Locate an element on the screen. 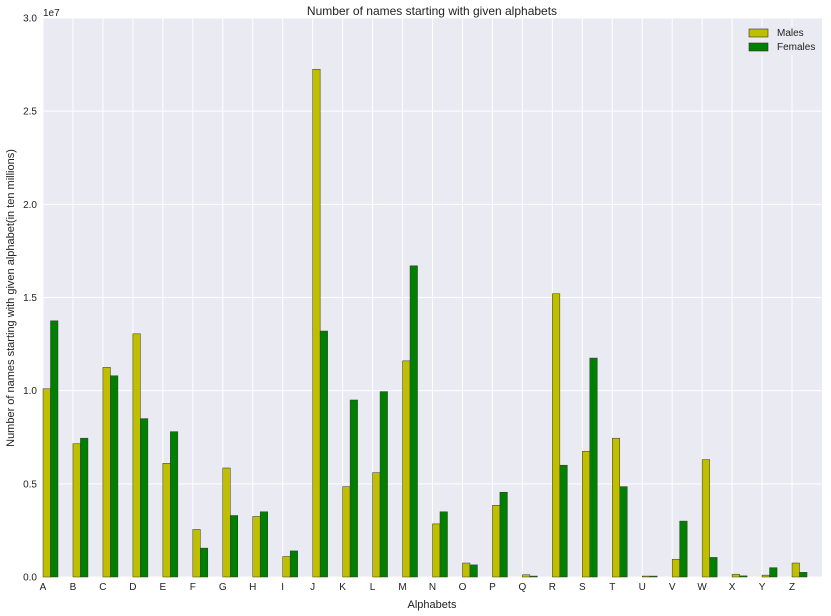 This screenshot has width=831, height=616. bar-males-u is located at coordinates (645, 576).